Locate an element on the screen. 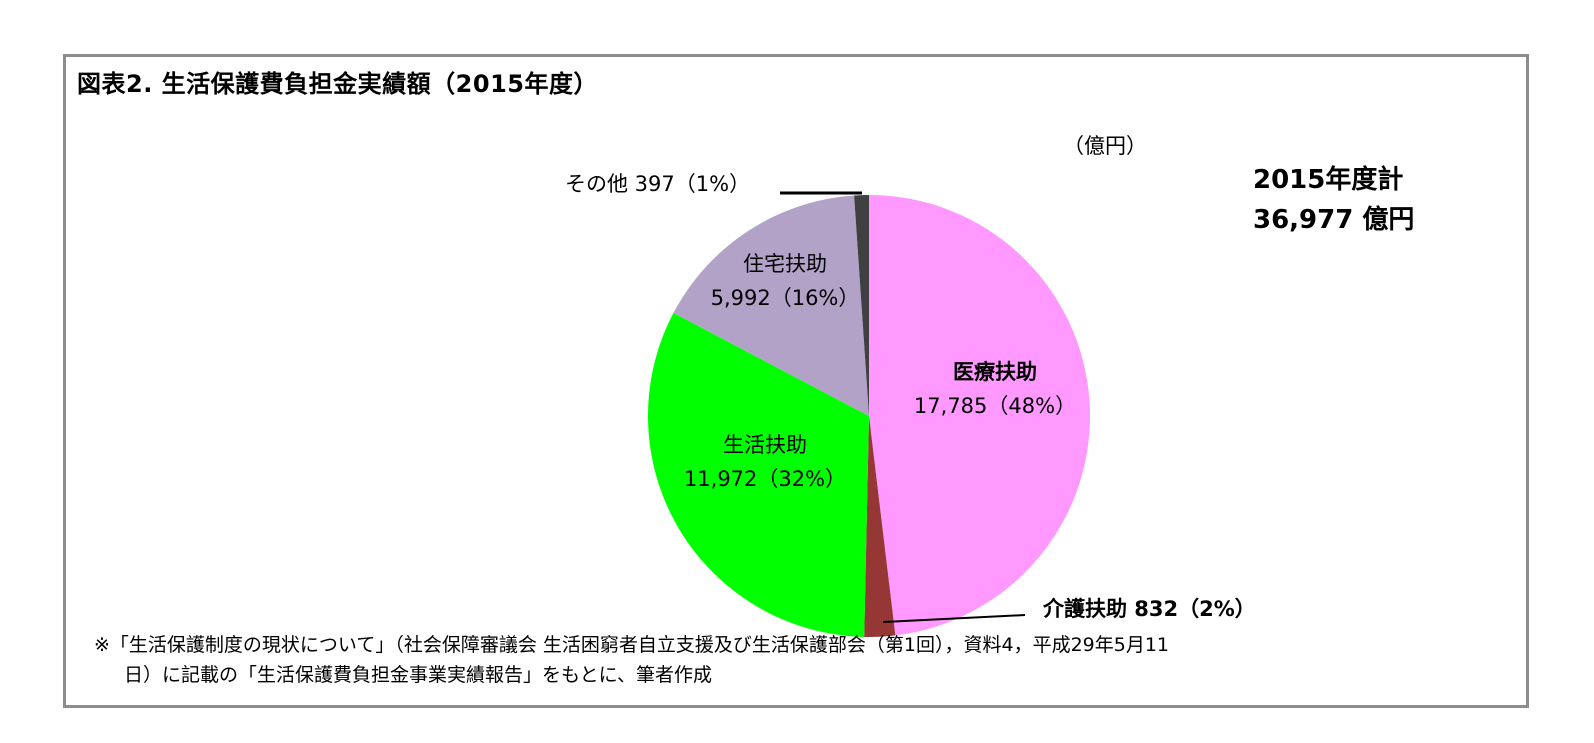 The width and height of the screenshot is (1594, 743). slice-housing is located at coordinates (771, 305).